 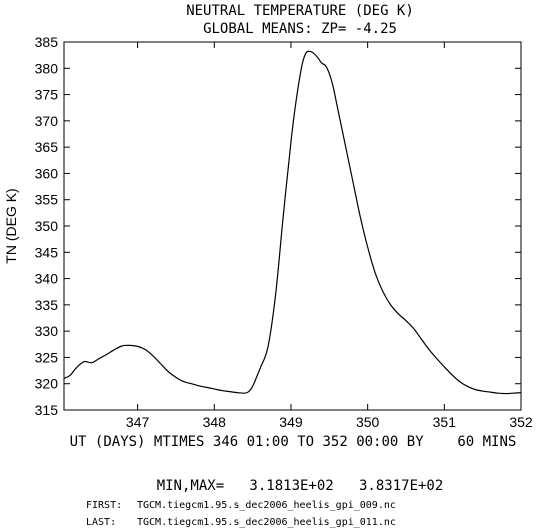 What do you see at coordinates (445, 422) in the screenshot?
I see `x-tick-label: 351` at bounding box center [445, 422].